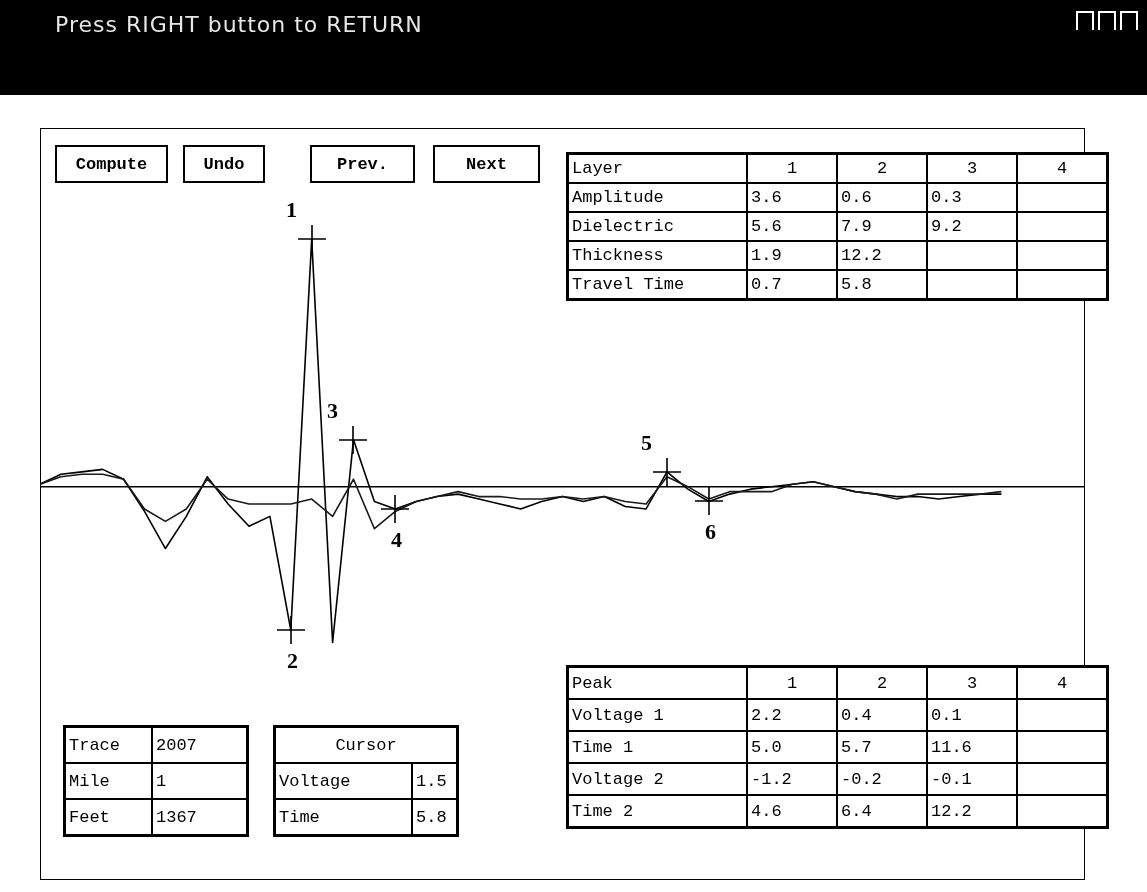 The width and height of the screenshot is (1147, 892). Describe the element at coordinates (362, 164) in the screenshot. I see `button: Prev.` at that location.